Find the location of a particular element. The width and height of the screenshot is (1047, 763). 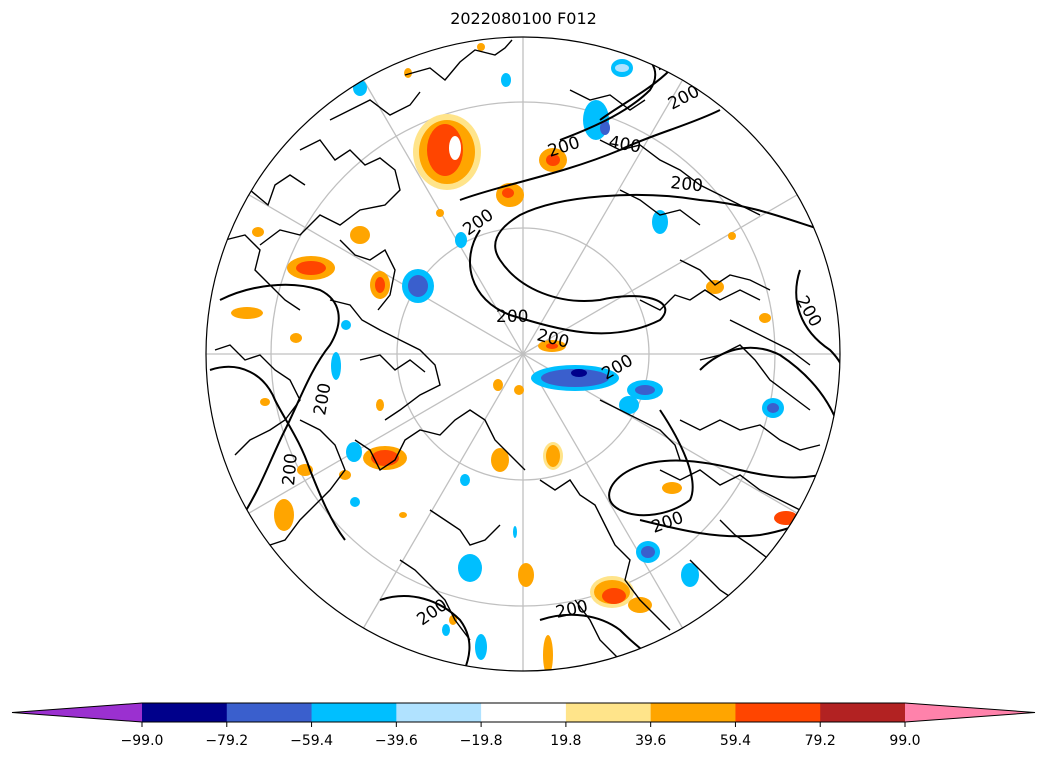

colorbar-tick-label: 59.4 is located at coordinates (735, 741).